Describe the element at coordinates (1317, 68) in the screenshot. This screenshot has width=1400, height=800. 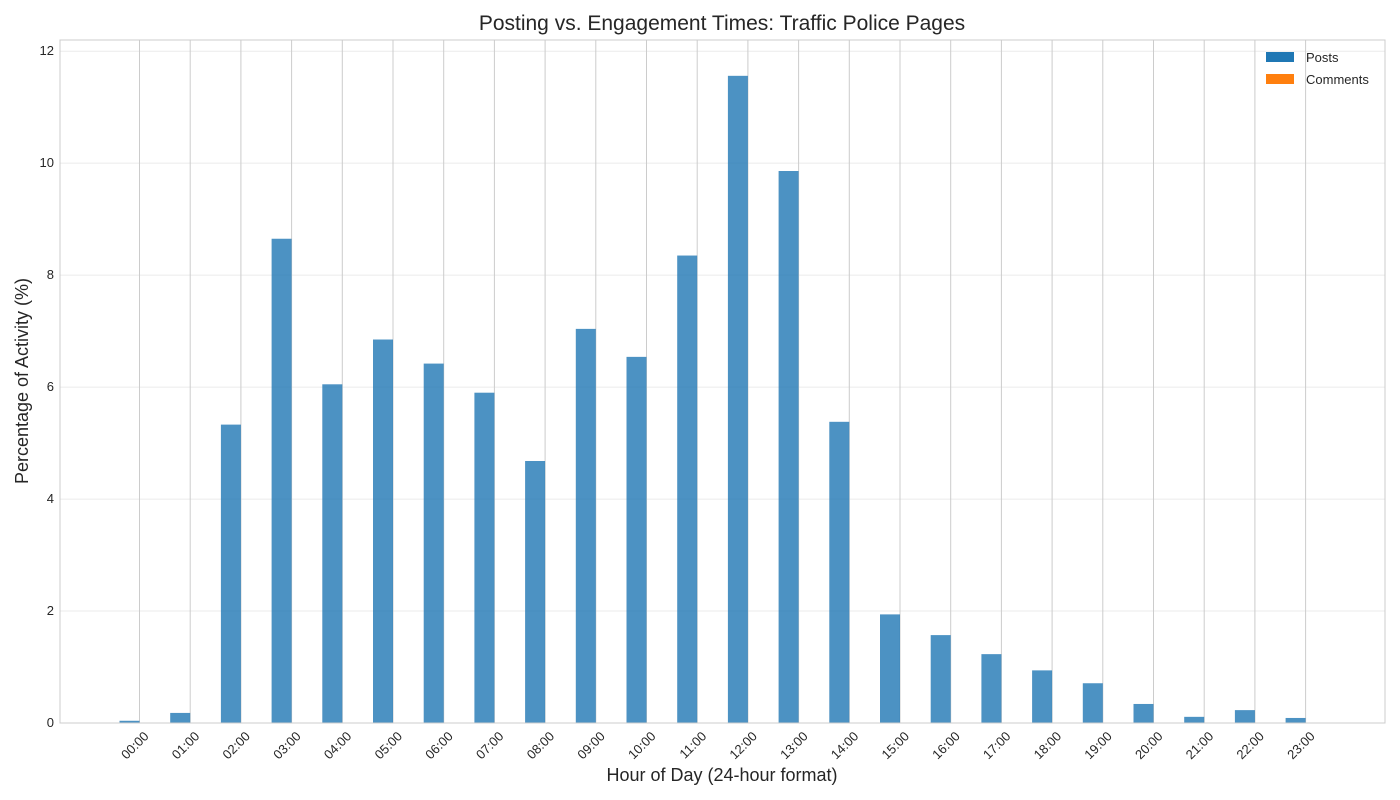
I see `legend: Posts Comments` at that location.